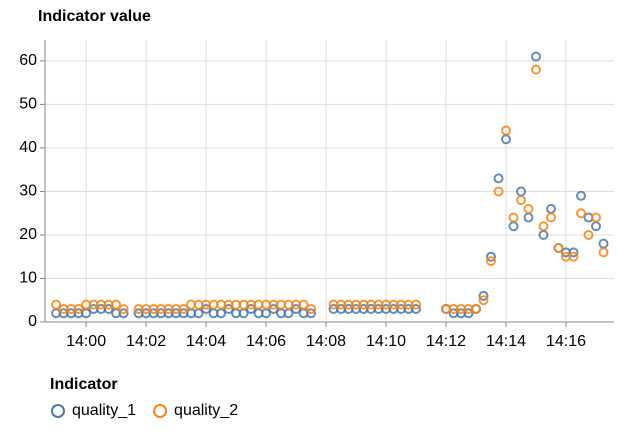 The image size is (621, 431). What do you see at coordinates (28, 147) in the screenshot?
I see `y-tick-label: 40` at bounding box center [28, 147].